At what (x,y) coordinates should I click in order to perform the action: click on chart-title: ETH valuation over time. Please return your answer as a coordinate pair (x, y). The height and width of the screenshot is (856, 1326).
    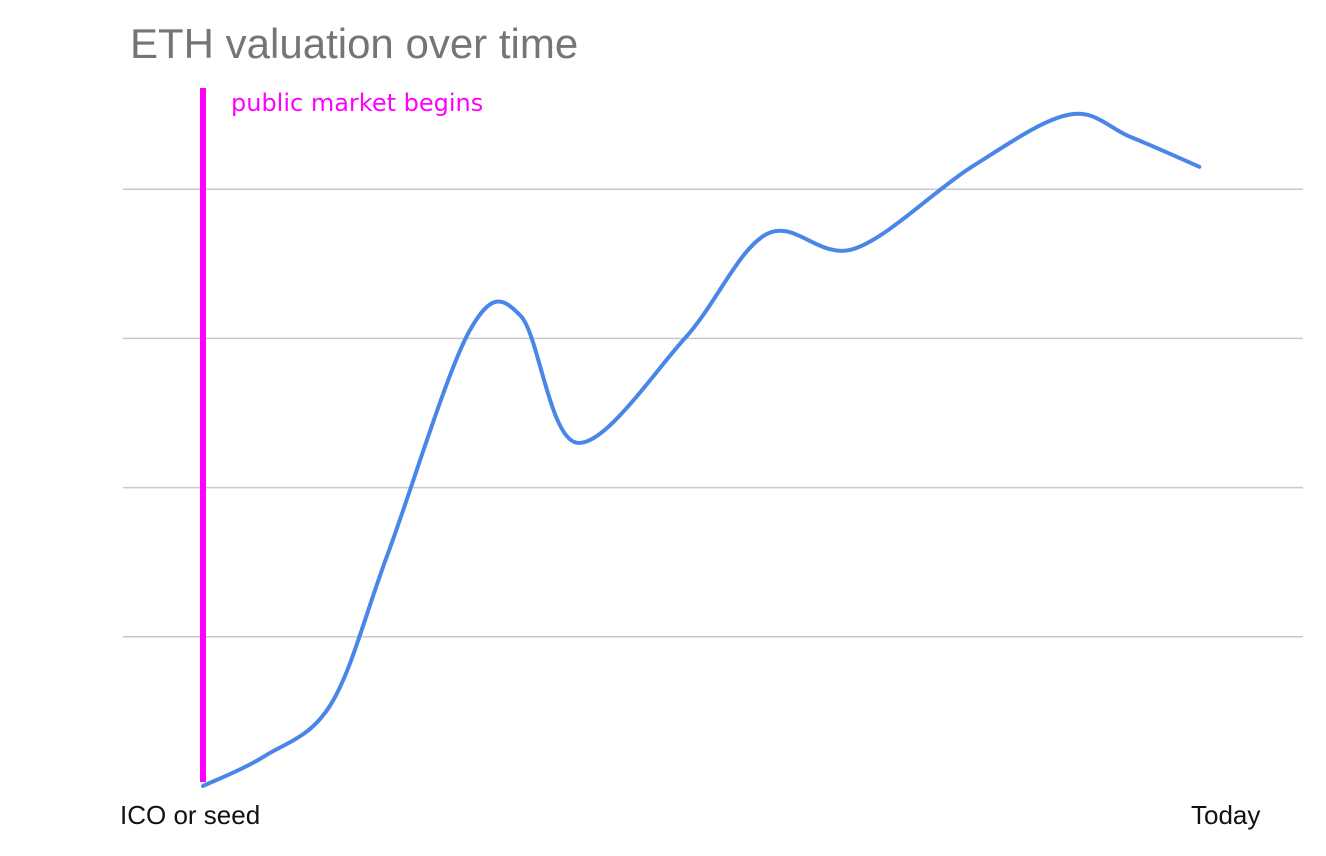
    Looking at the image, I should click on (354, 43).